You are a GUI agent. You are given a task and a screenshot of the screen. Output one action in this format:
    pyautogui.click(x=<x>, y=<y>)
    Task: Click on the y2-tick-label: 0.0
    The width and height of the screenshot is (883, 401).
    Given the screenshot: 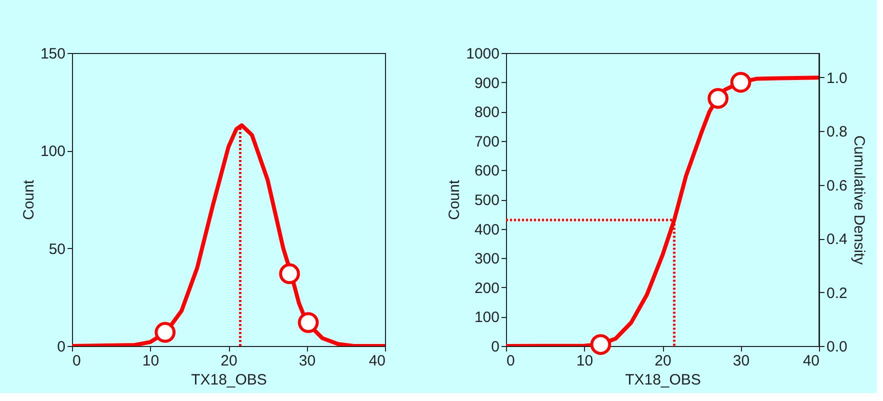 What is the action you would take?
    pyautogui.click(x=837, y=347)
    